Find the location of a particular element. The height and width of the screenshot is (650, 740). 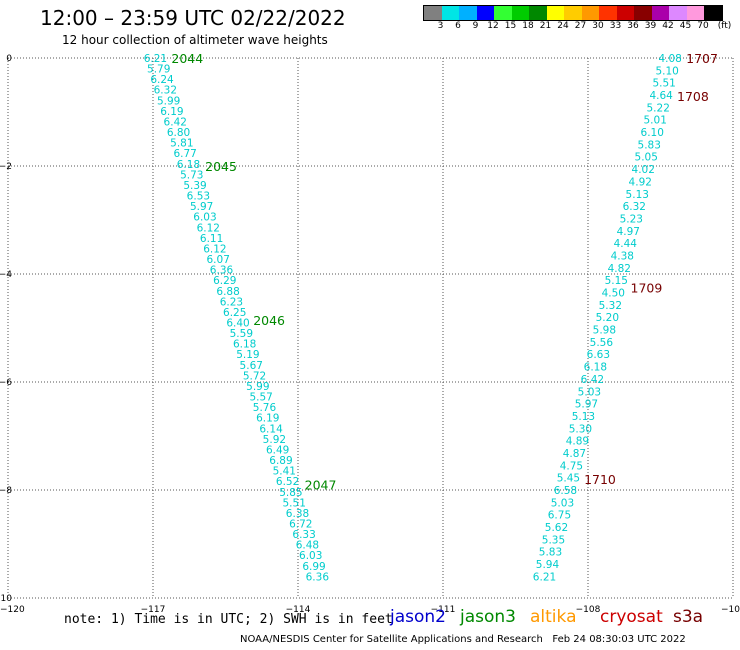

wave-height-value: 6.07 is located at coordinates (218, 260).